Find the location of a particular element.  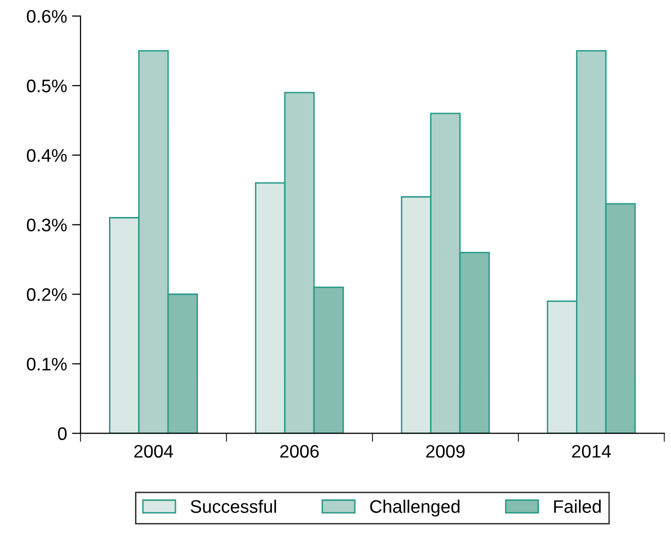

x-tick-label: 2014 is located at coordinates (591, 451).